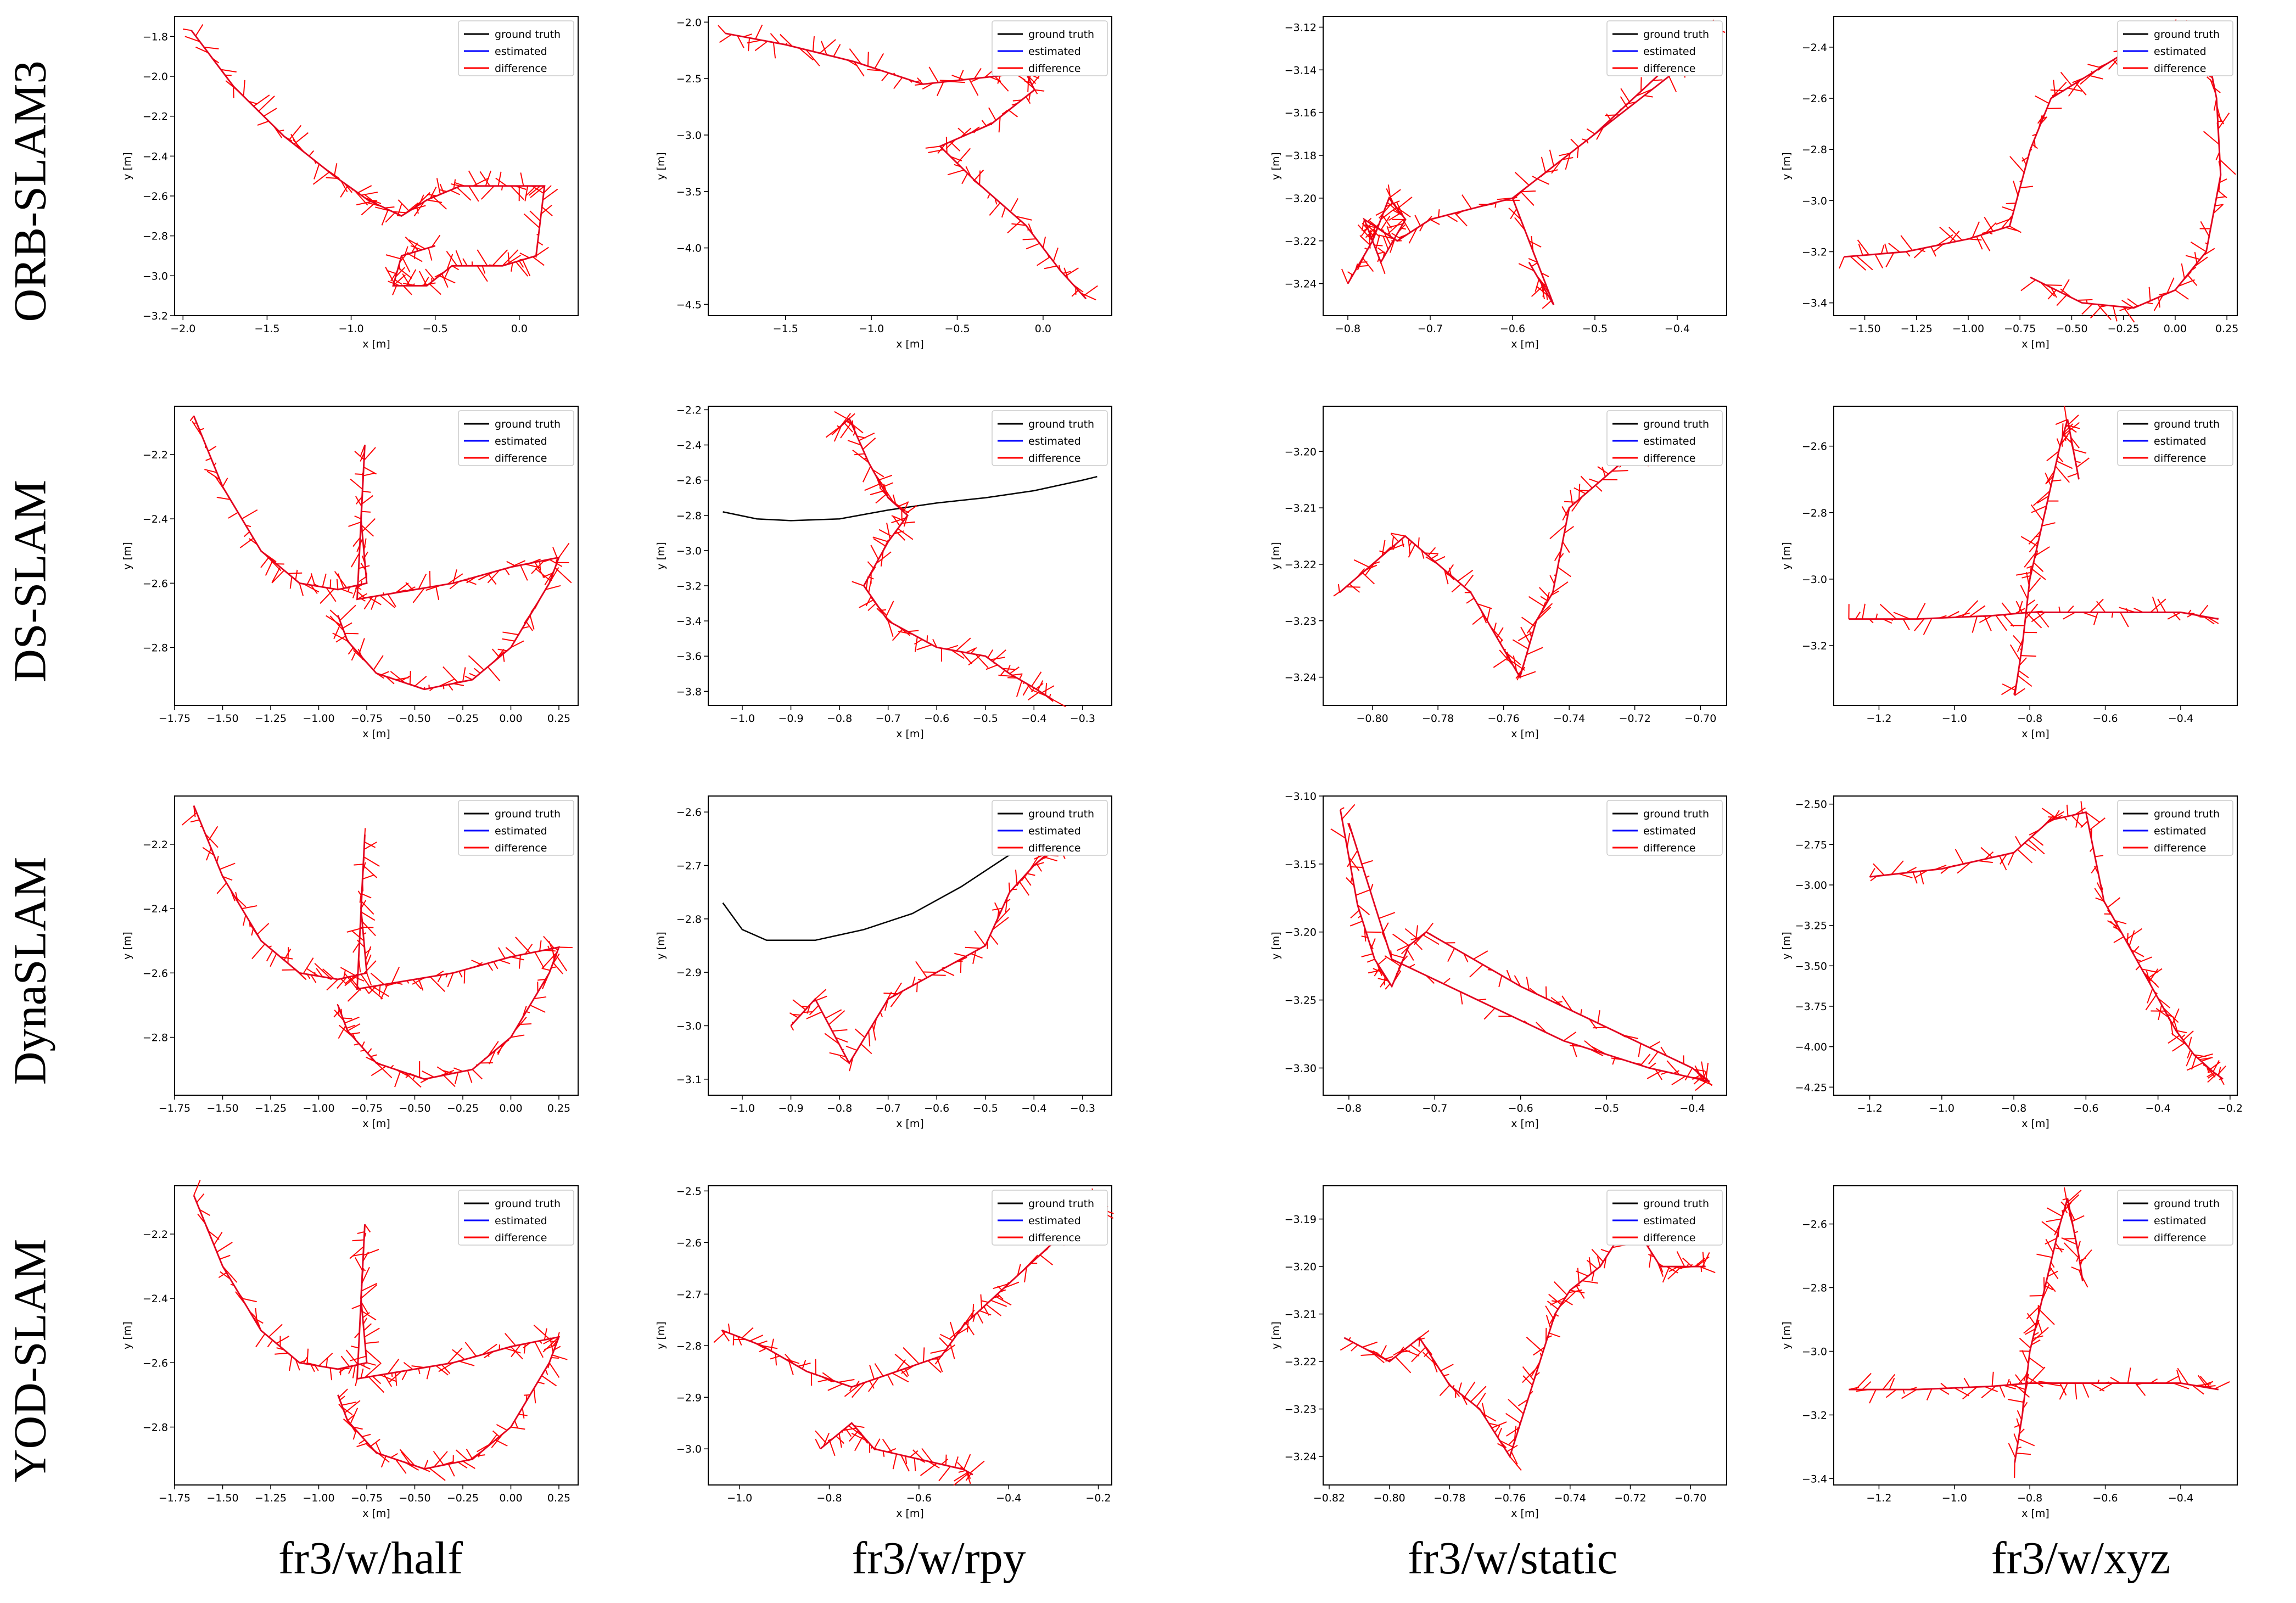 The width and height of the screenshot is (2296, 1603). I want to click on y-tick-label: −3.75, so click(1811, 1007).